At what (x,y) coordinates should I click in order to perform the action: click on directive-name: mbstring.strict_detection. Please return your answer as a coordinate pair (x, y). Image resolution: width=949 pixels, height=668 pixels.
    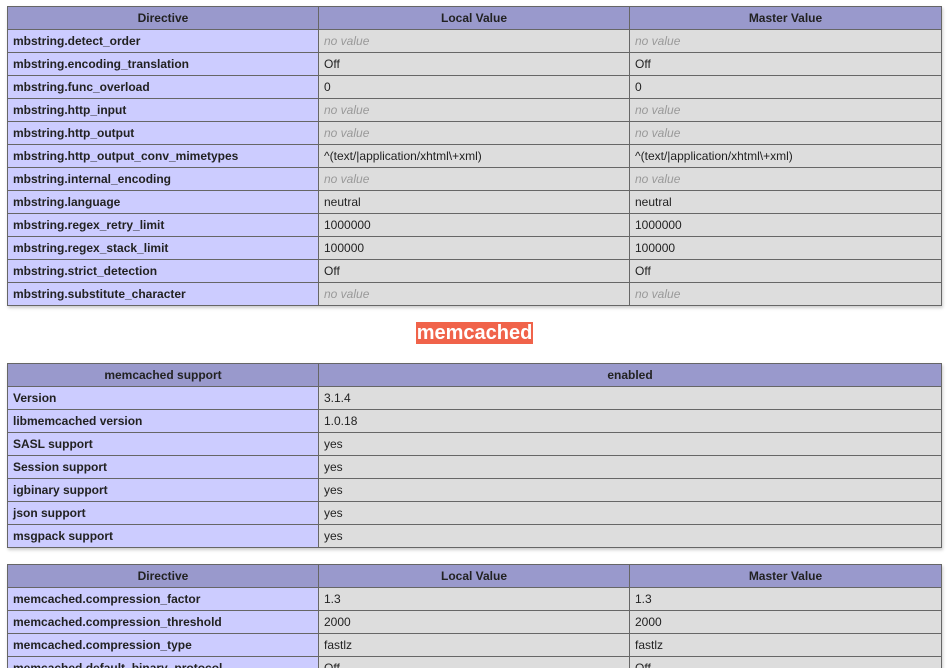
    Looking at the image, I should click on (163, 271).